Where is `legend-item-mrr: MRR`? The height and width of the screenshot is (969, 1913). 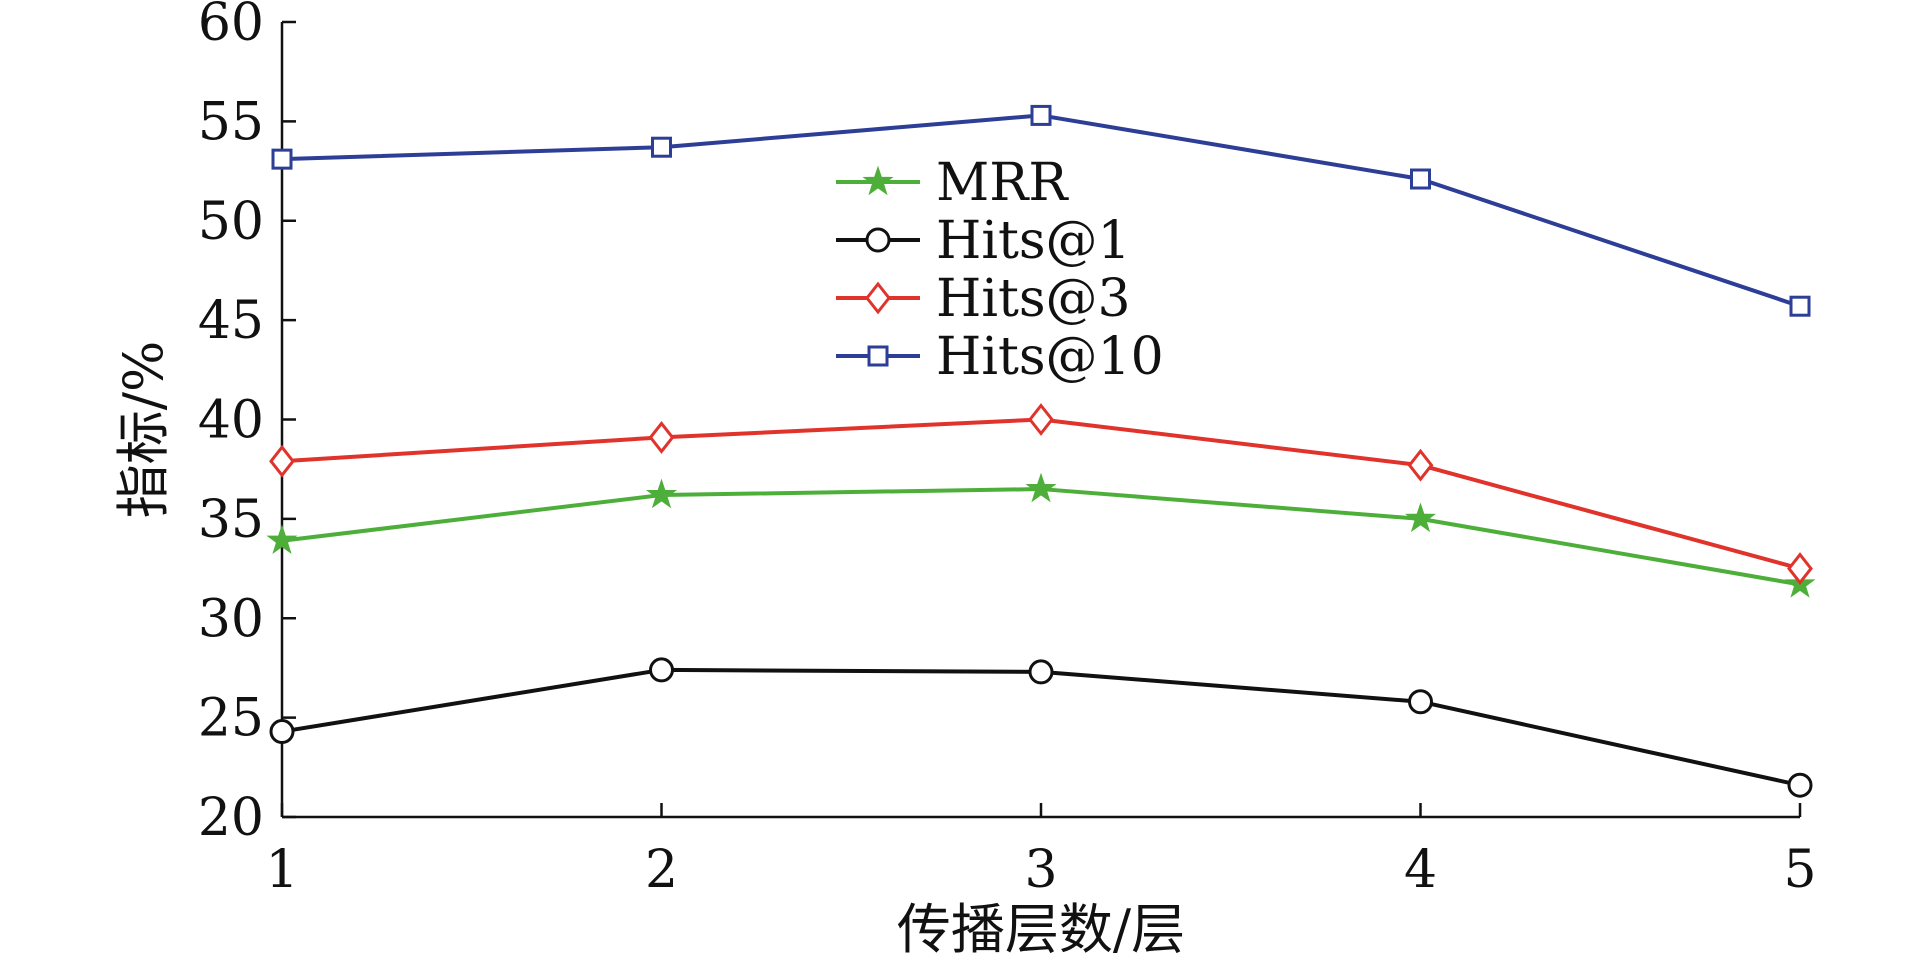
legend-item-mrr: MRR is located at coordinates (952, 183).